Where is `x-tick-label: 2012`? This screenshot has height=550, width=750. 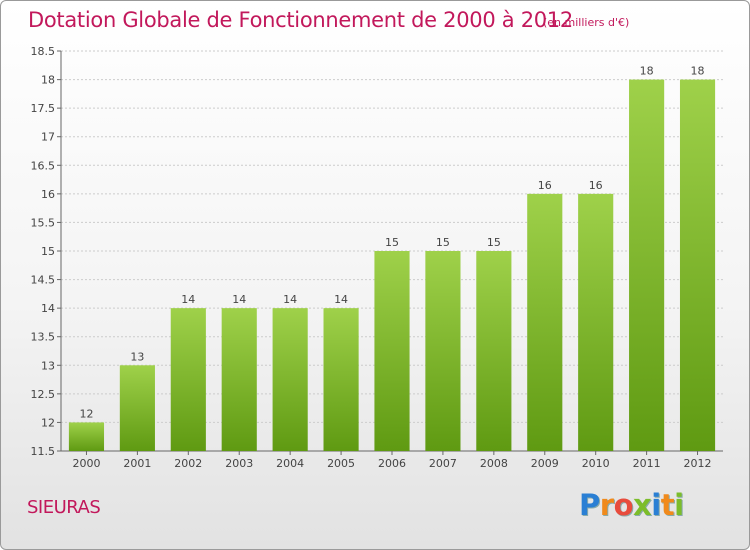 x-tick-label: 2012 is located at coordinates (698, 463).